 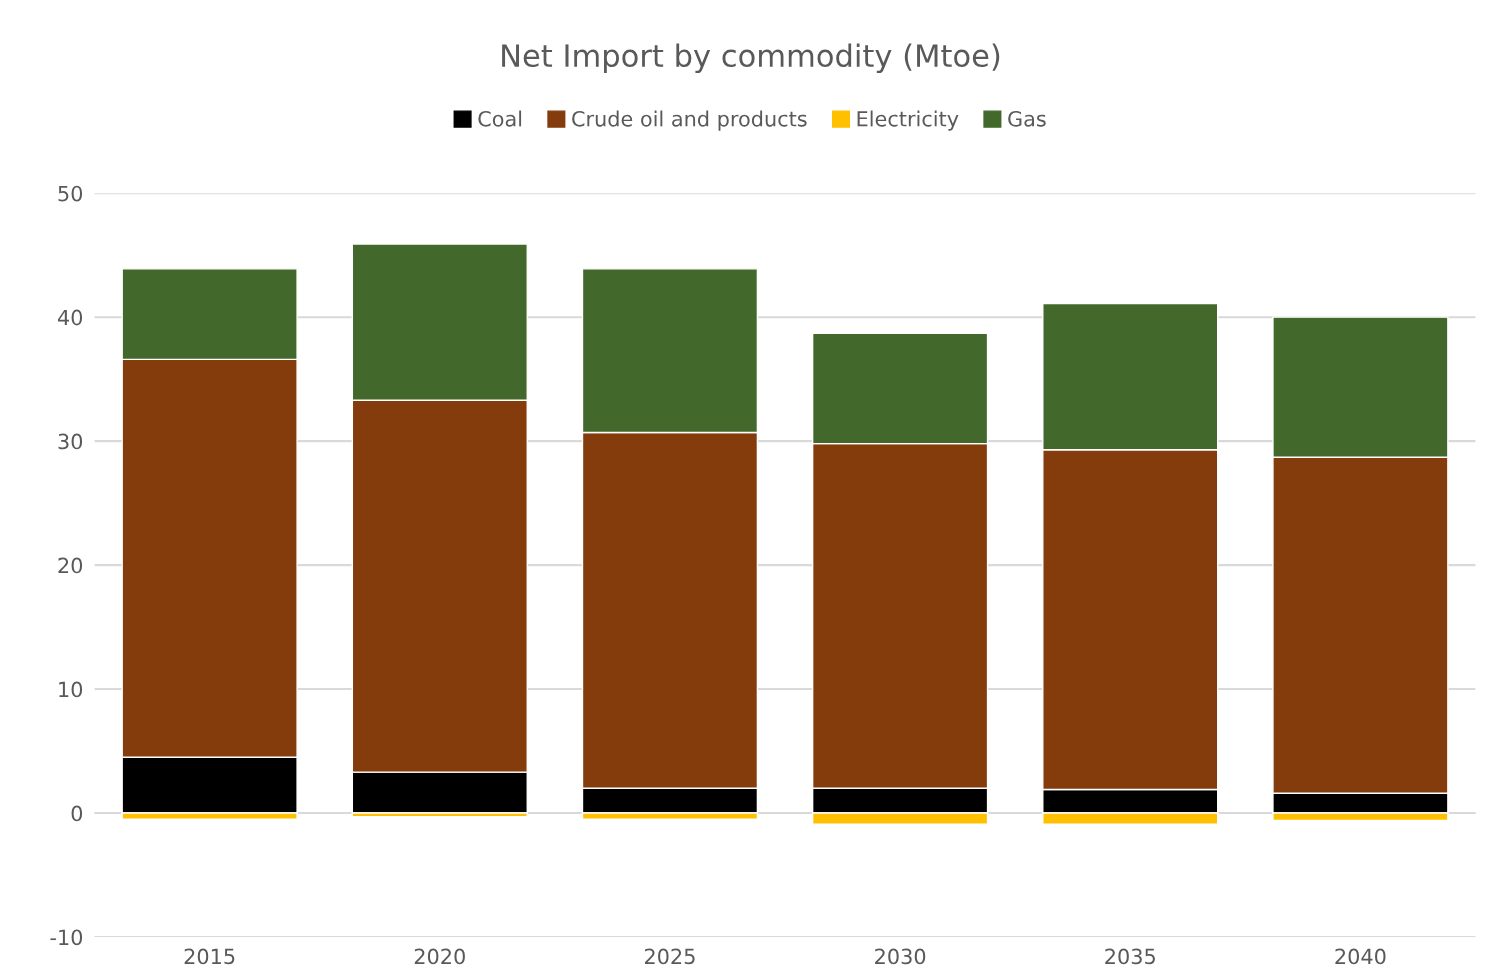 I want to click on y-tick-label: 40, so click(x=70, y=317).